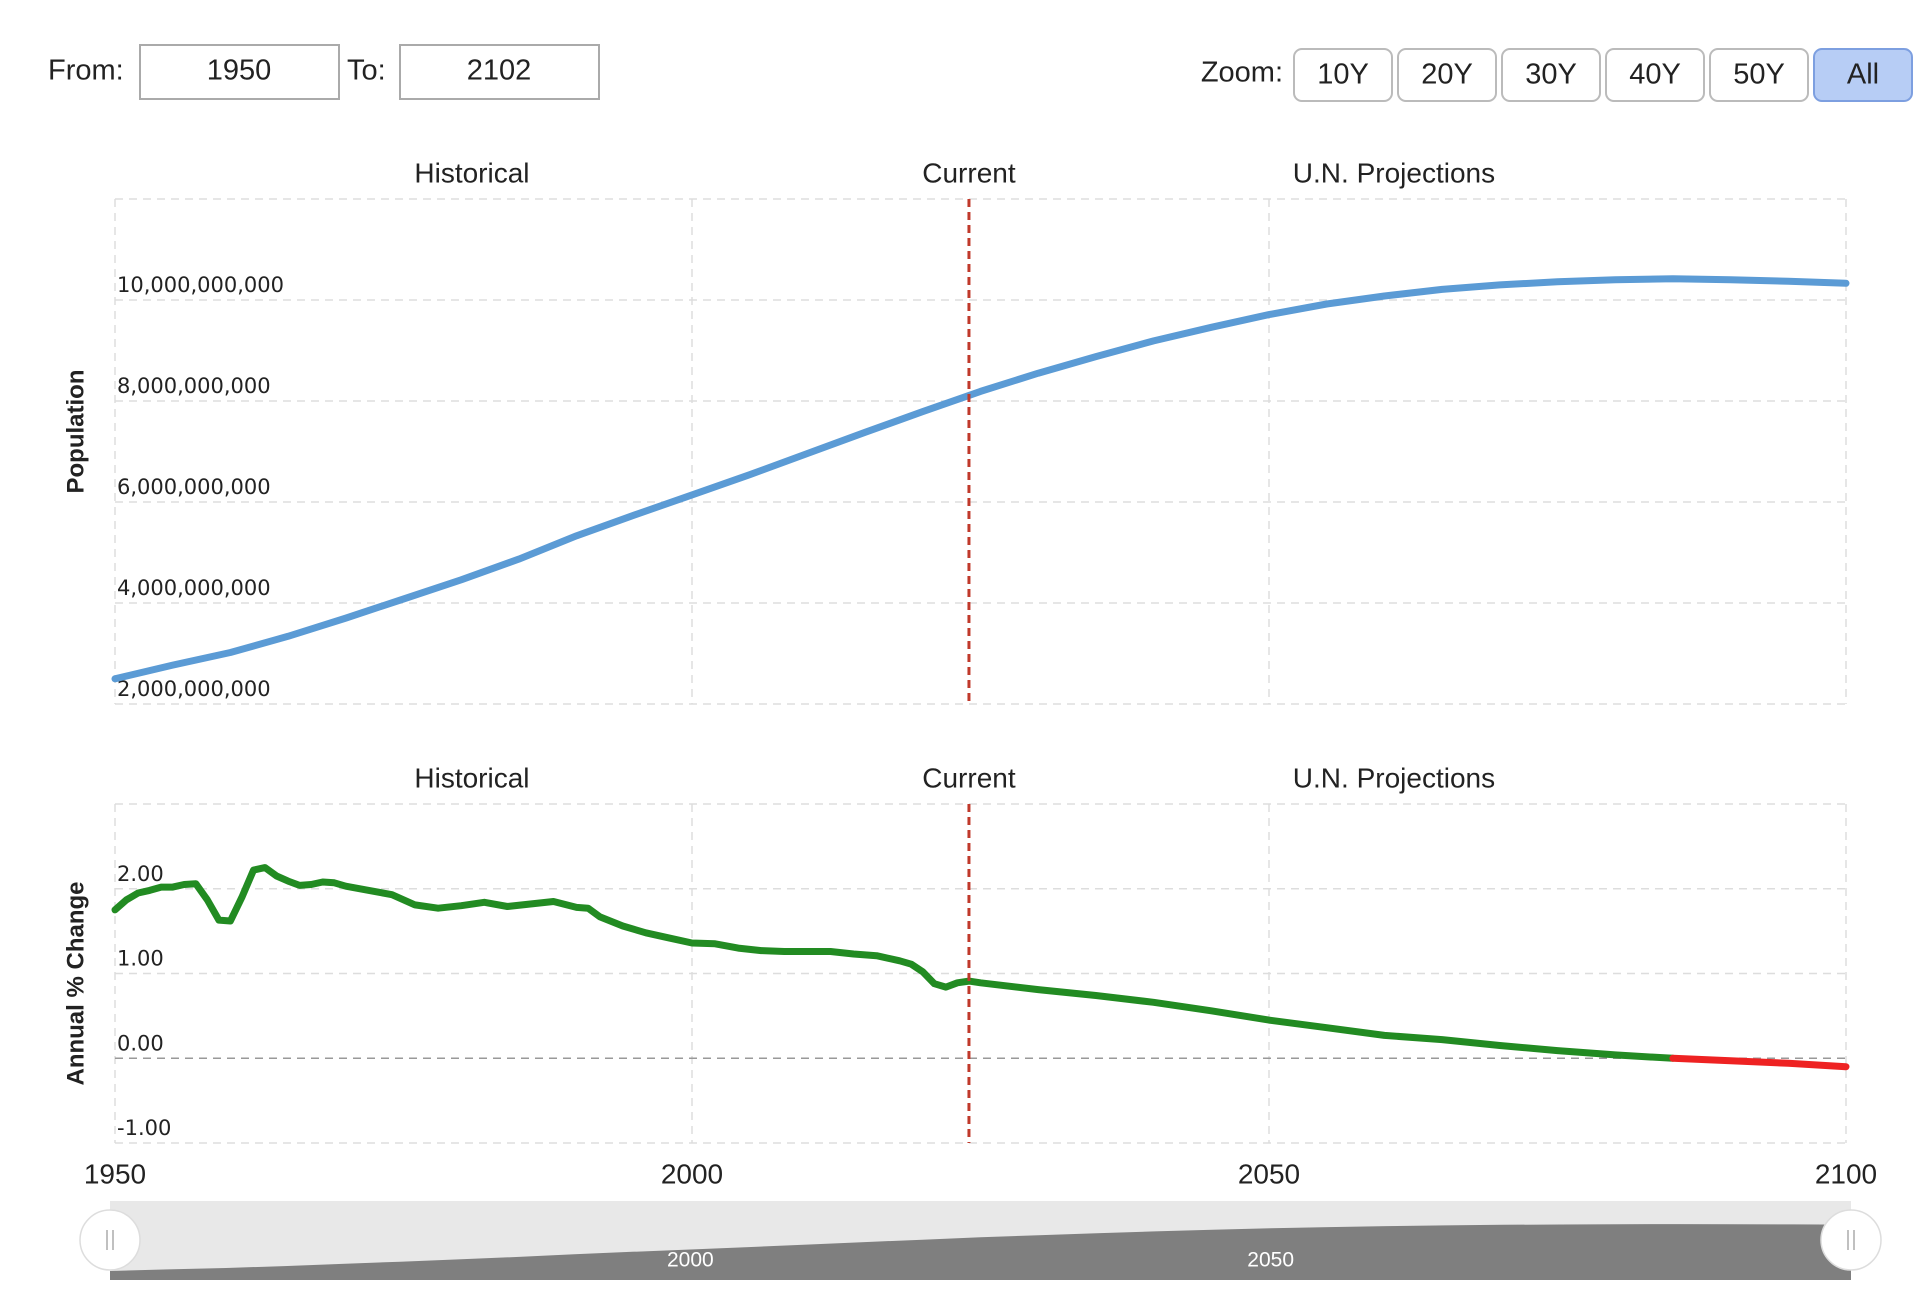 This screenshot has width=1916, height=1312. What do you see at coordinates (1269, 1173) in the screenshot?
I see `x-tick-label: 2050` at bounding box center [1269, 1173].